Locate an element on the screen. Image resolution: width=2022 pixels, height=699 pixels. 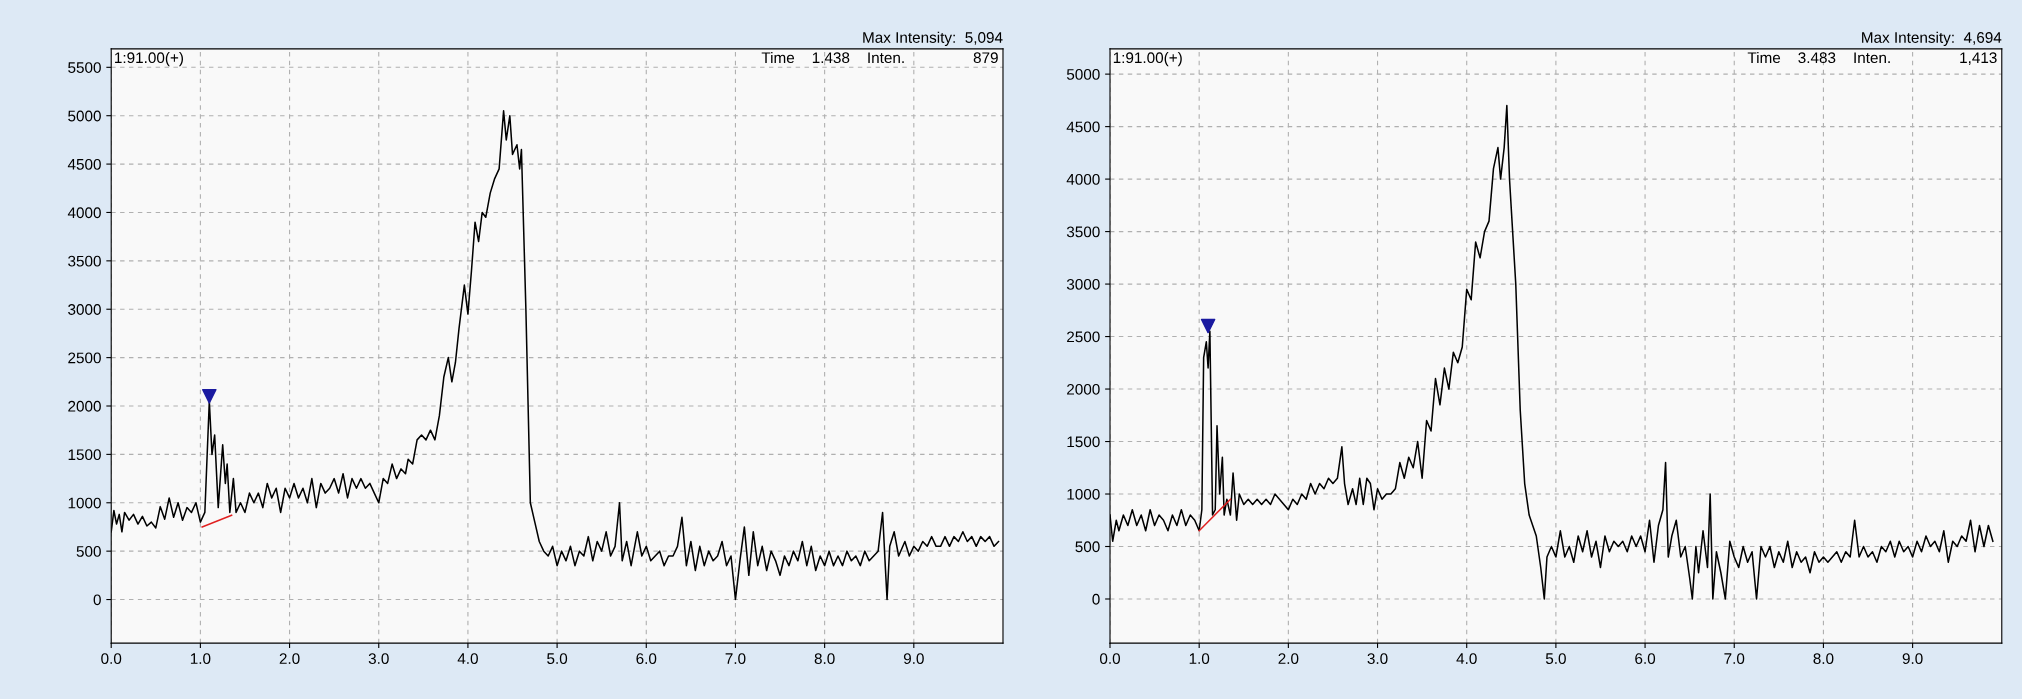
annotation: Time 3.483 Inten. 1,413 is located at coordinates (1872, 58).